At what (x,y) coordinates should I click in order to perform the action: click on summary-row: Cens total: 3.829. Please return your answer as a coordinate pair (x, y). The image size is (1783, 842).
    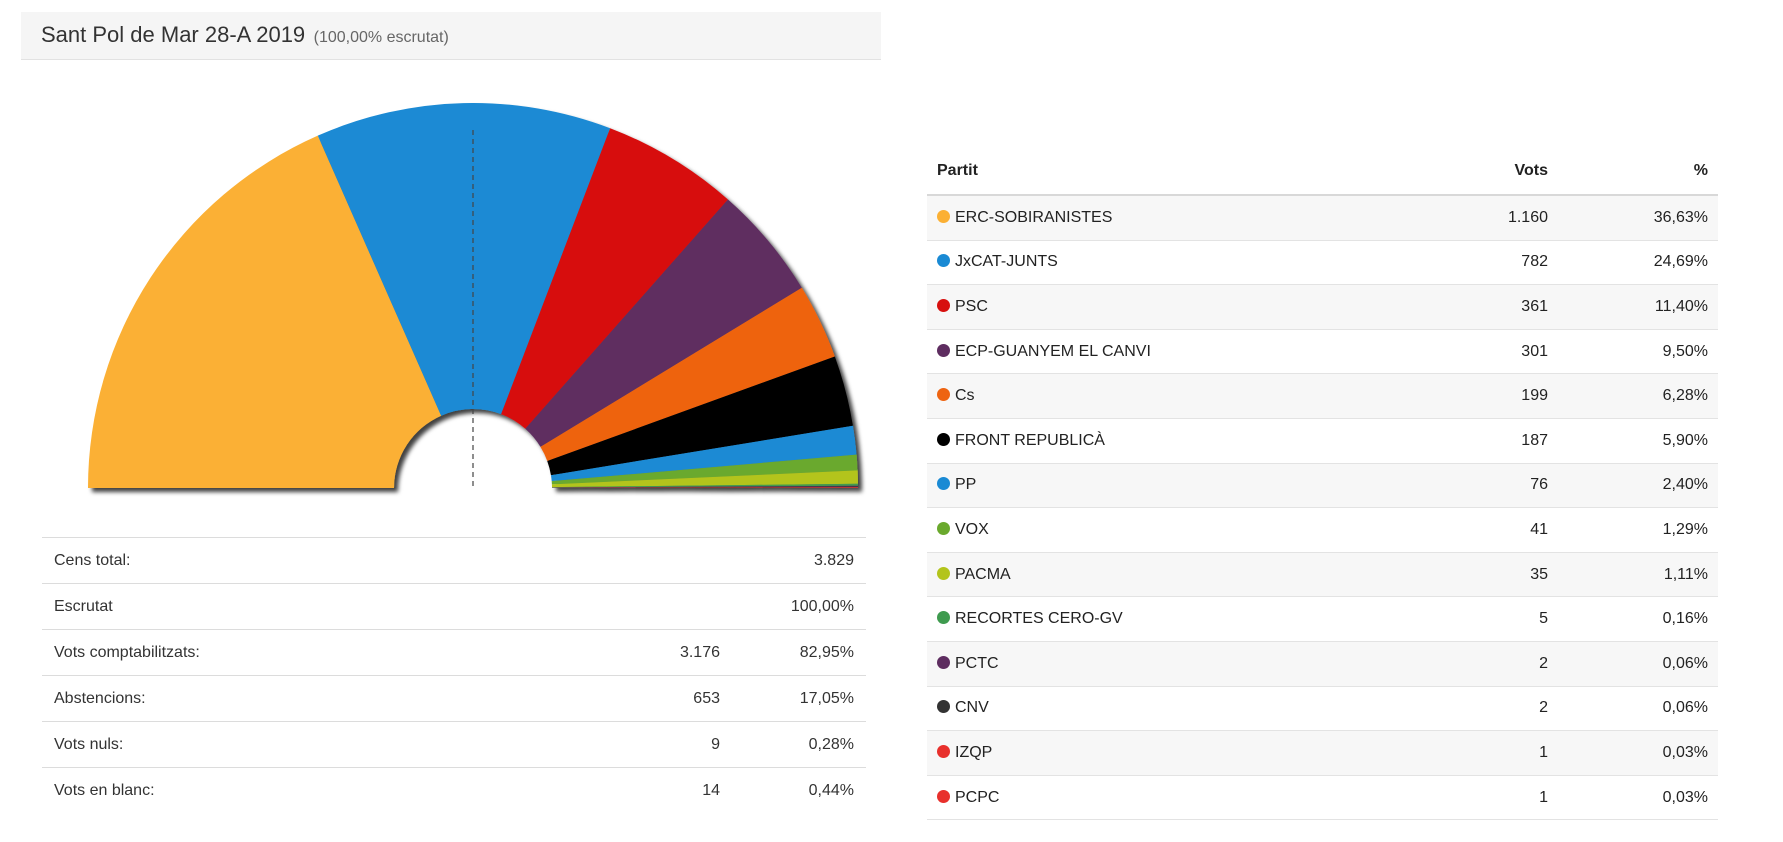
    Looking at the image, I should click on (454, 560).